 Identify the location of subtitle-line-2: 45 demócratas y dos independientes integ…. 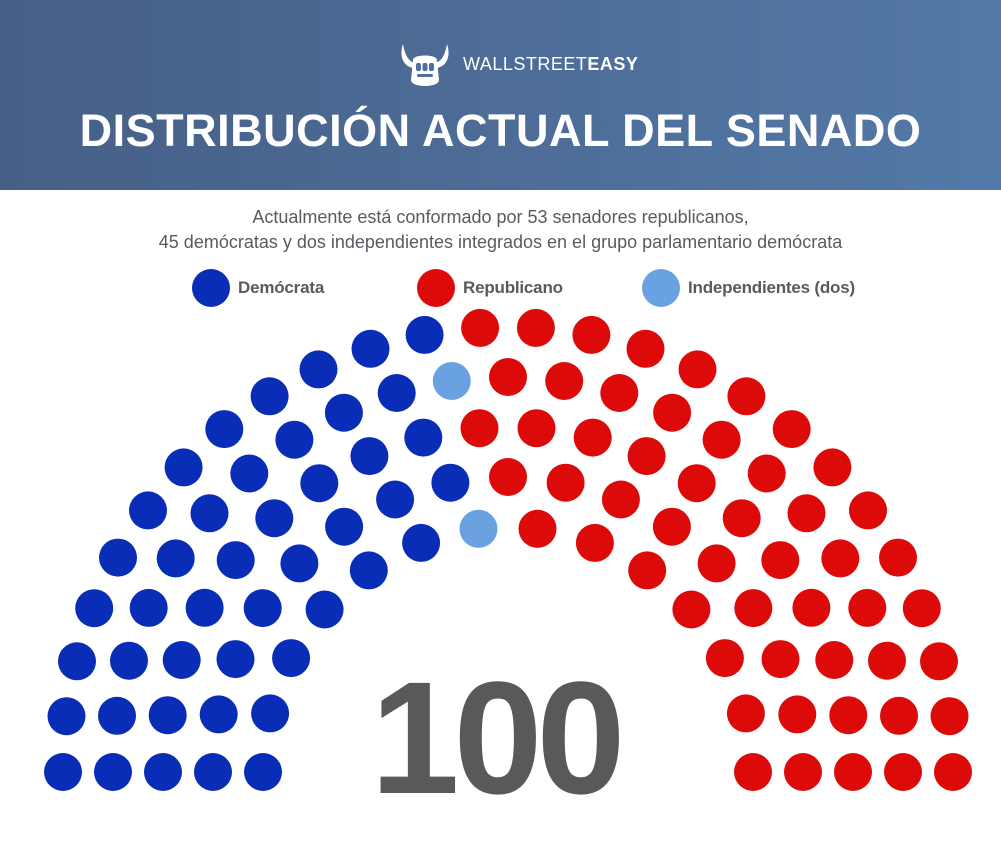
(500, 242).